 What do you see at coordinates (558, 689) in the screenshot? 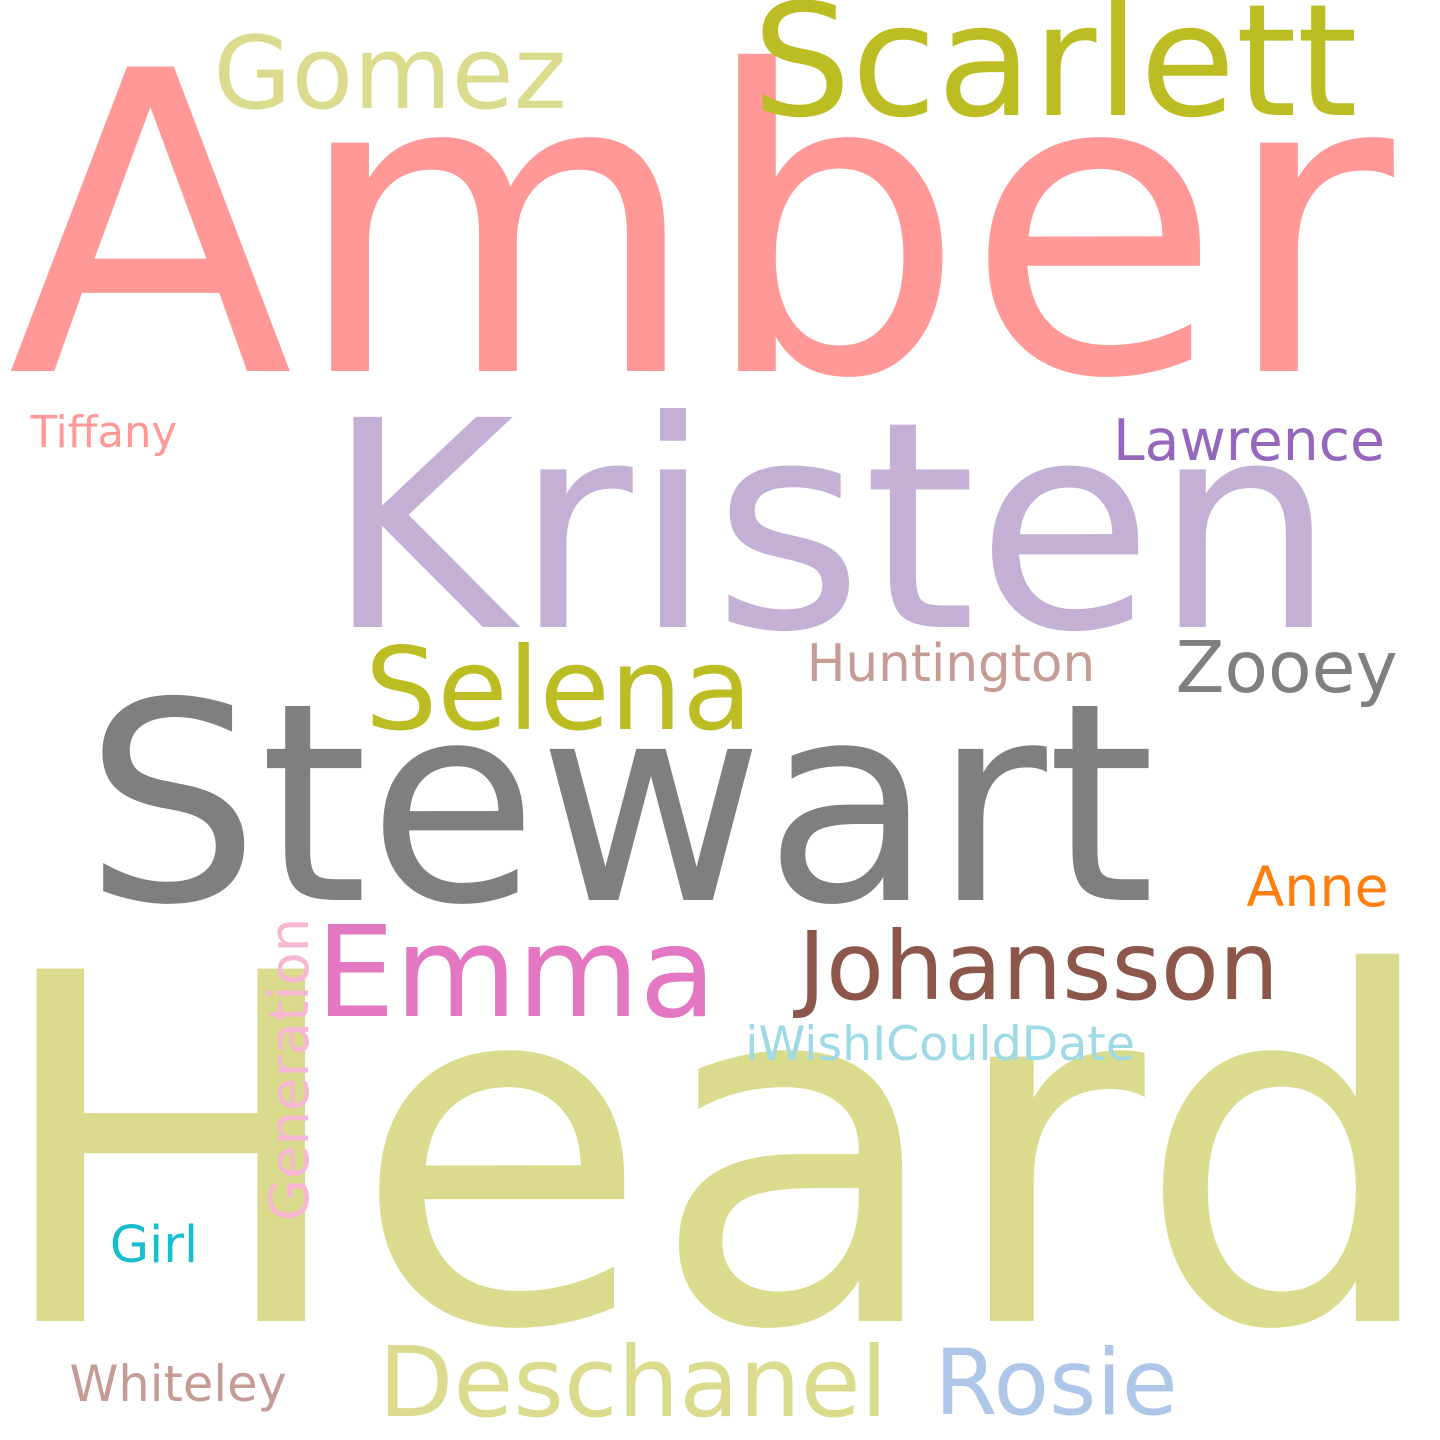
I see `word-selena: Selena` at bounding box center [558, 689].